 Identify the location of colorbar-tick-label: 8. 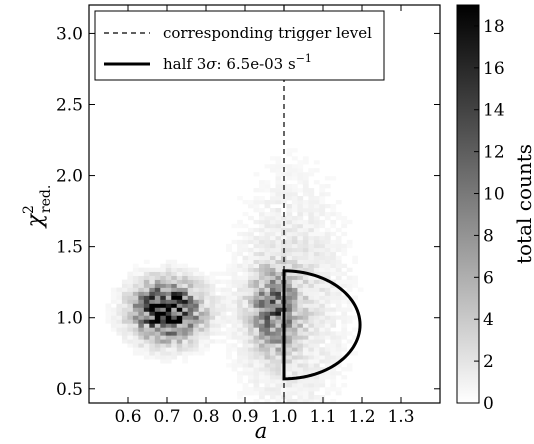
(488, 236).